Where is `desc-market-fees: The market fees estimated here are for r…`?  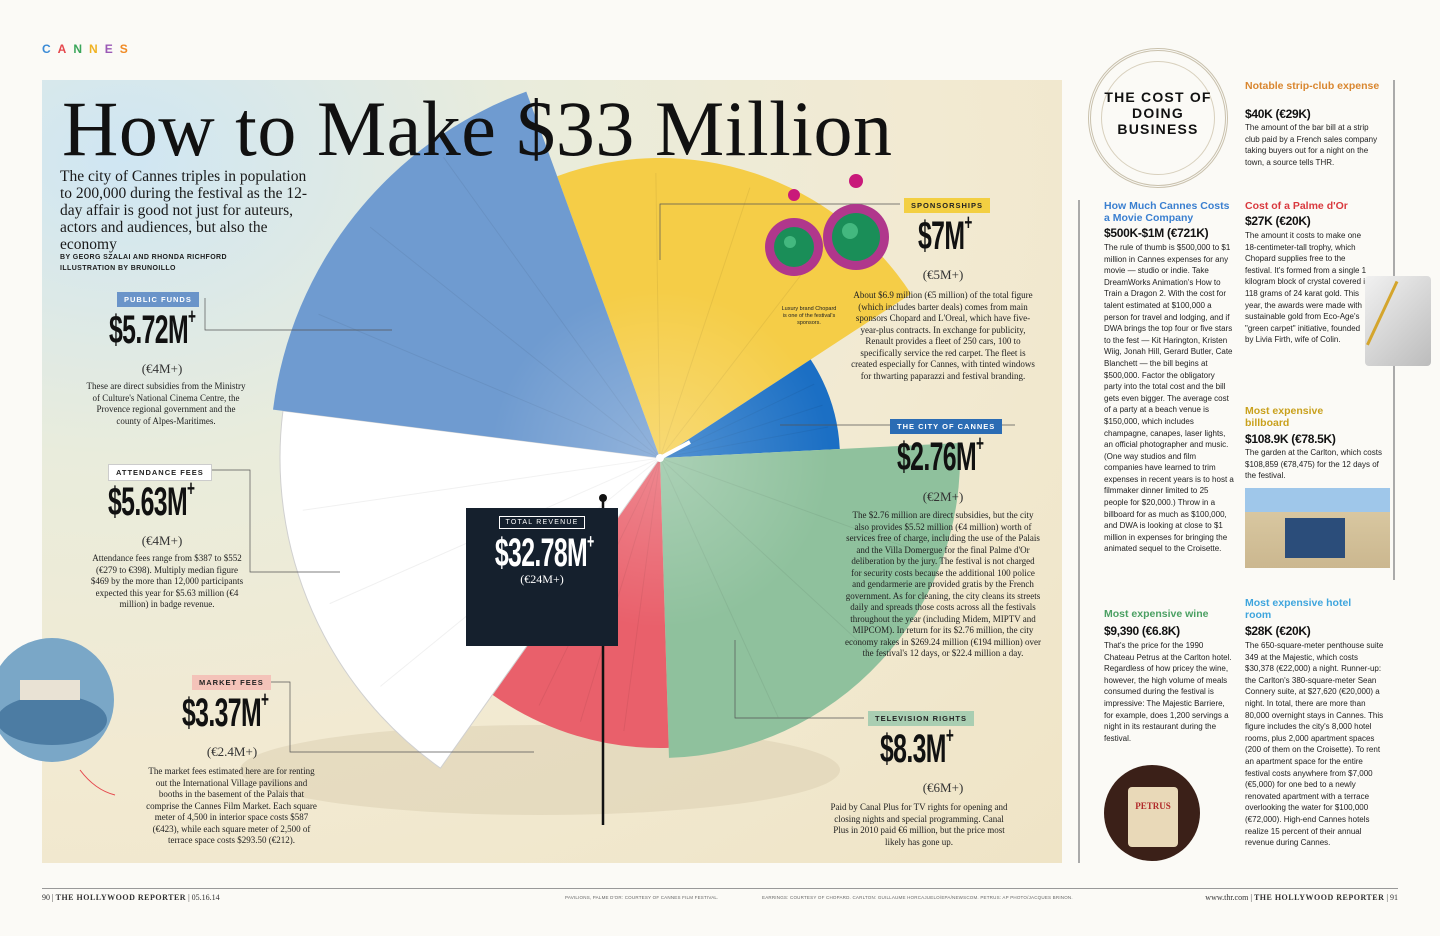
desc-market-fees: The market fees estimated here are for r… is located at coordinates (231, 805).